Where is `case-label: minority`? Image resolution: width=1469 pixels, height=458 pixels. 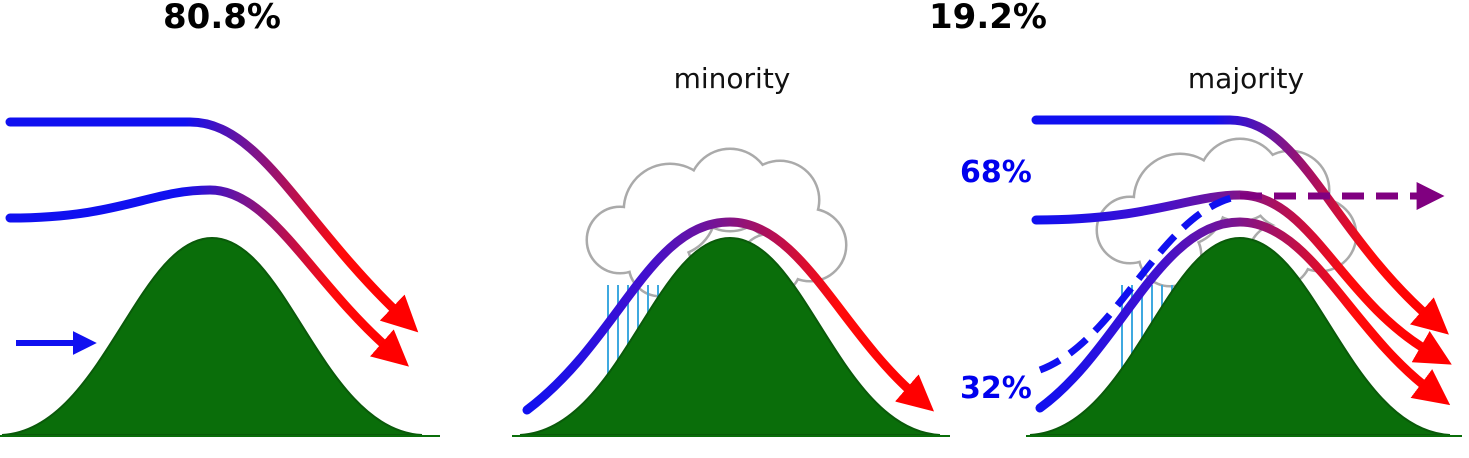 case-label: minority is located at coordinates (732, 78).